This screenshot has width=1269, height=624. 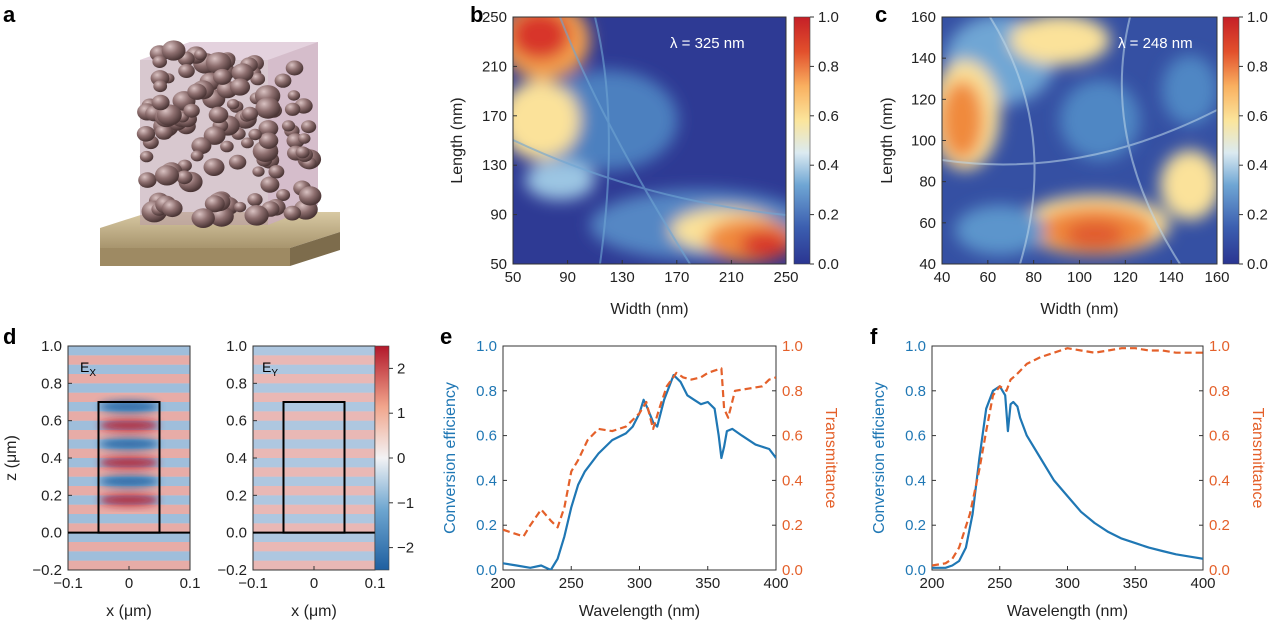 What do you see at coordinates (1219, 480) in the screenshot?
I see `axes-f-y2tick-label: 0.4` at bounding box center [1219, 480].